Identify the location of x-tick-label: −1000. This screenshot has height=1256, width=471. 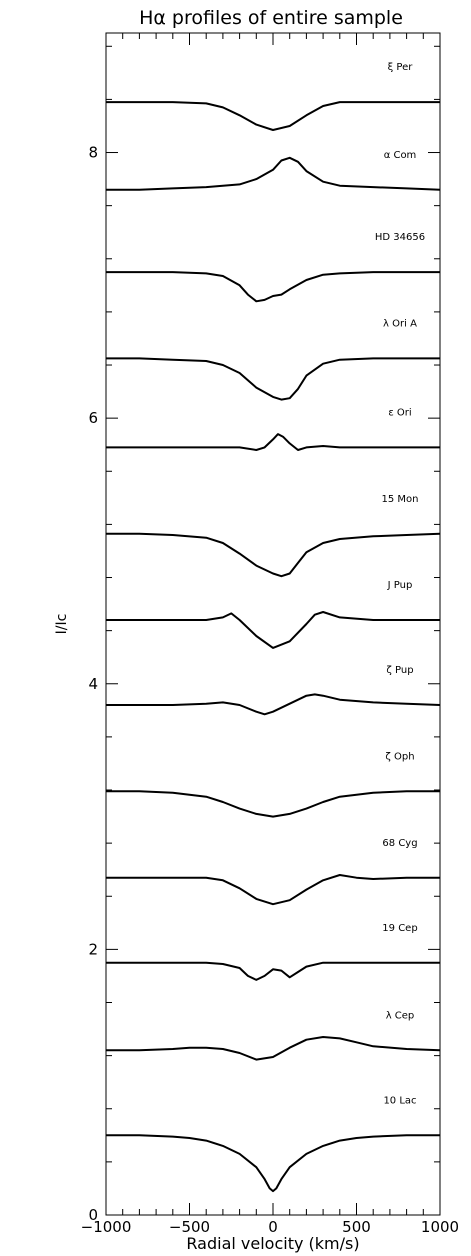
(106, 1227).